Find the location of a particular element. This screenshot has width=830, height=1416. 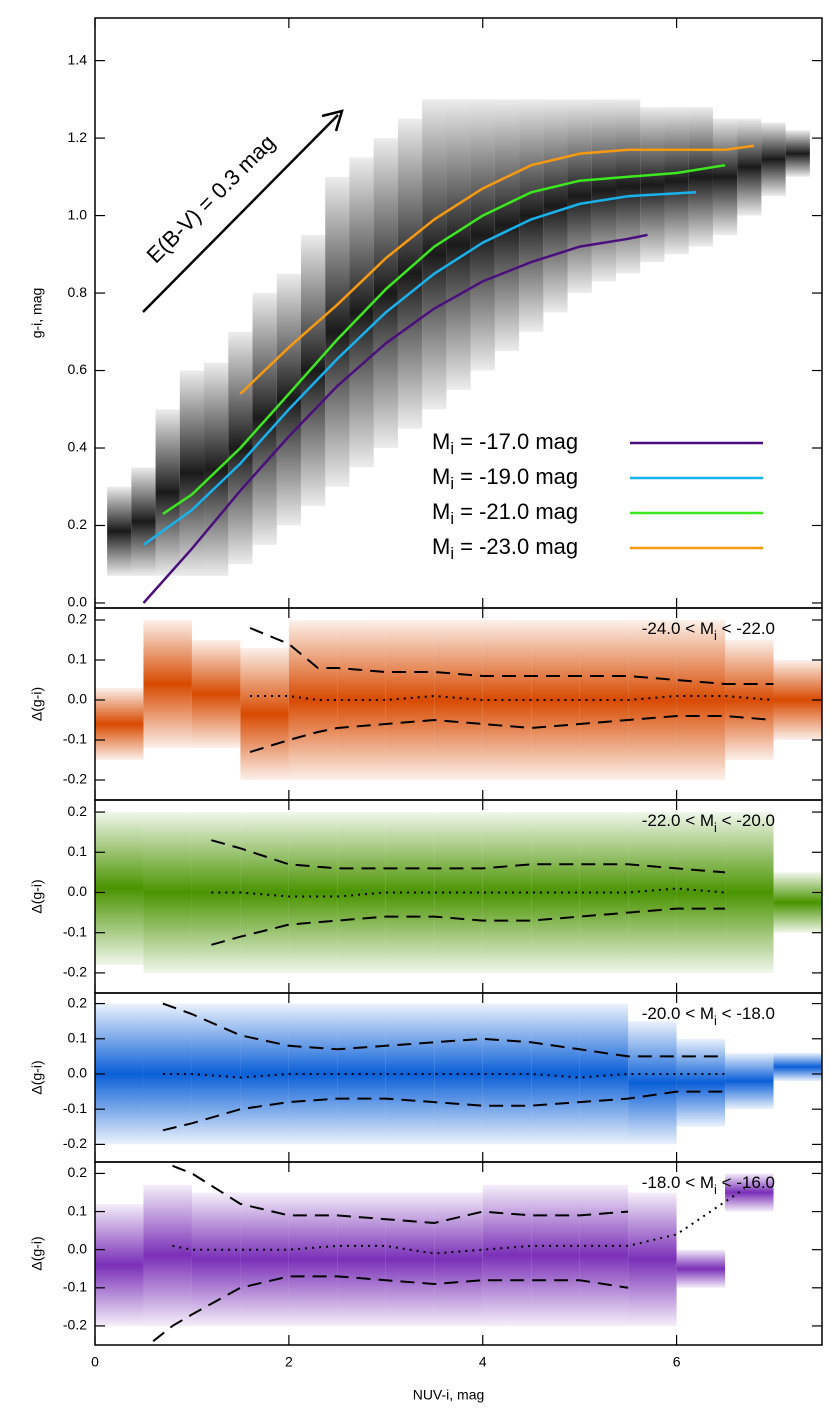

y-tick-label: 0.8 is located at coordinates (78, 292).